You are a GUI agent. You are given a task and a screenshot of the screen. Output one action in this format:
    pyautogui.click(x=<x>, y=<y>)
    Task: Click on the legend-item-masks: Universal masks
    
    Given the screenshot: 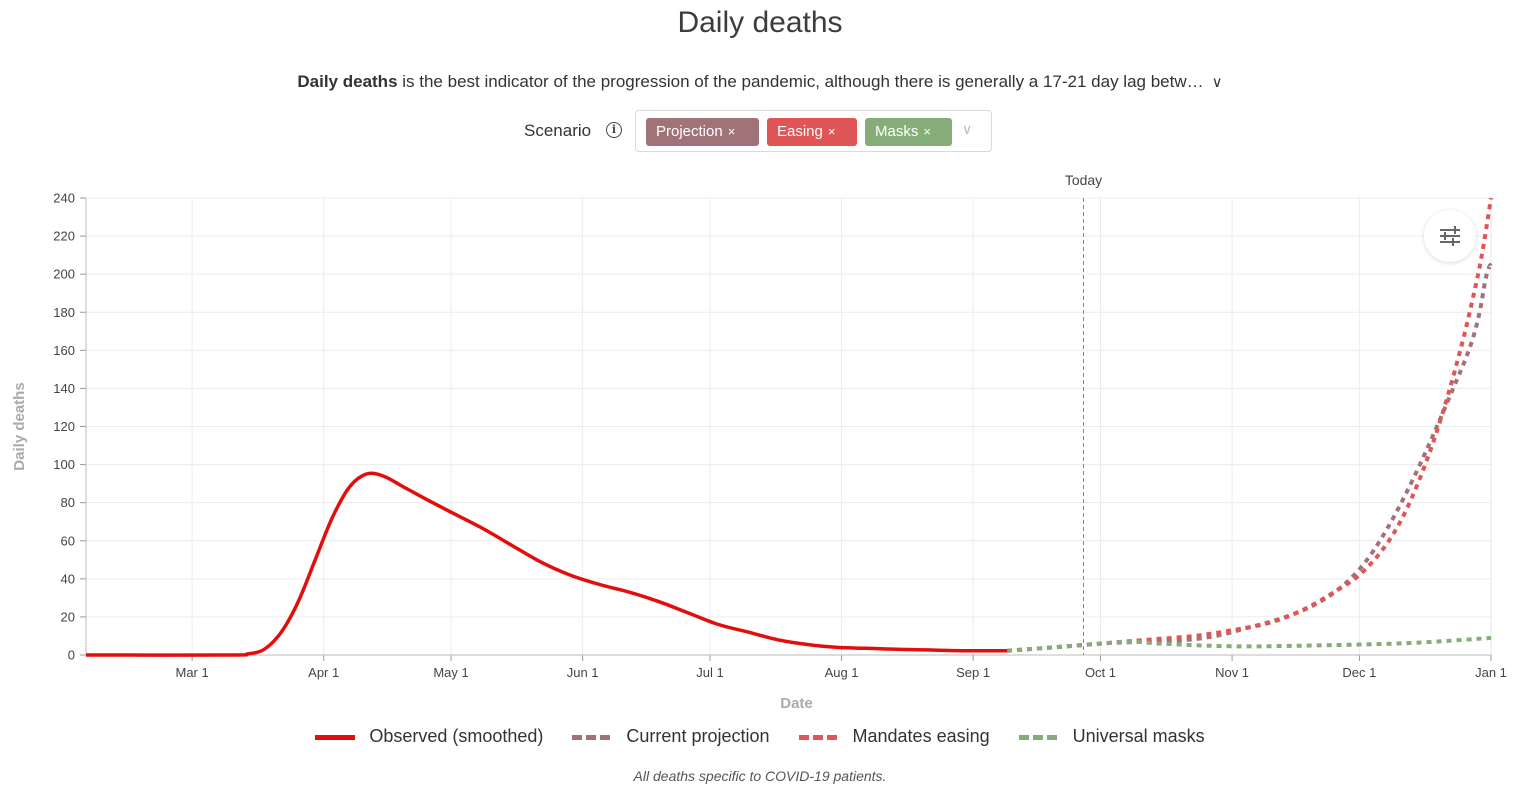 What is the action you would take?
    pyautogui.click(x=1111, y=736)
    